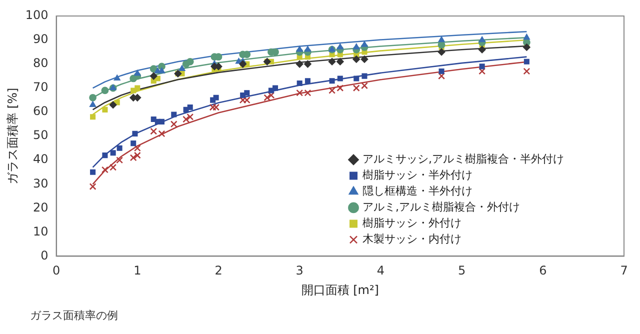  Describe the element at coordinates (417, 175) in the screenshot. I see `legend-label: 樹脂サッシ・半外付け` at that location.